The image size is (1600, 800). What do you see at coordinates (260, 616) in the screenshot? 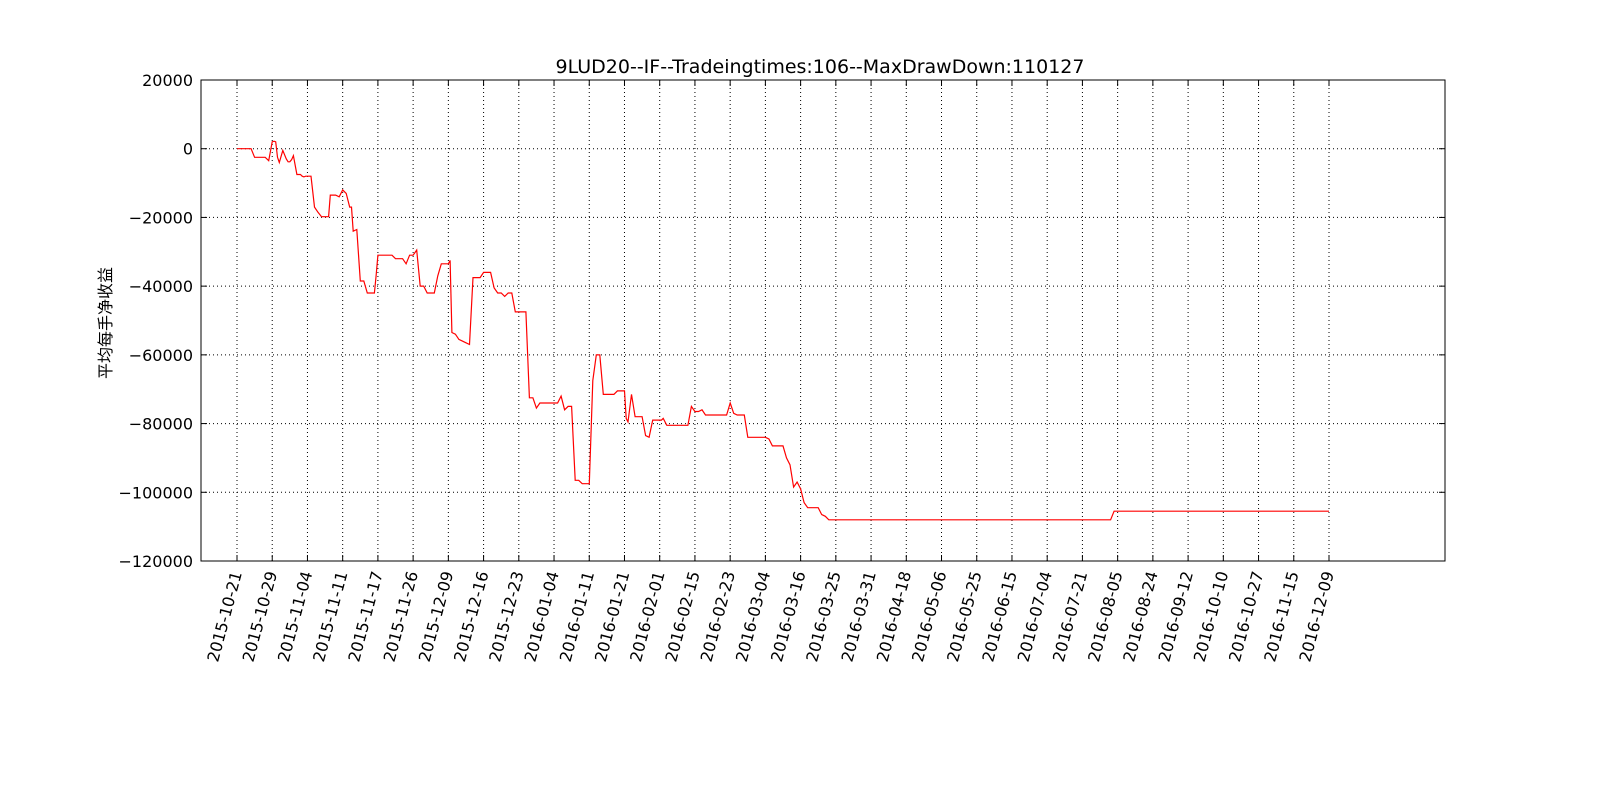
I see `x-tick-label: 2015-10-29` at bounding box center [260, 616].